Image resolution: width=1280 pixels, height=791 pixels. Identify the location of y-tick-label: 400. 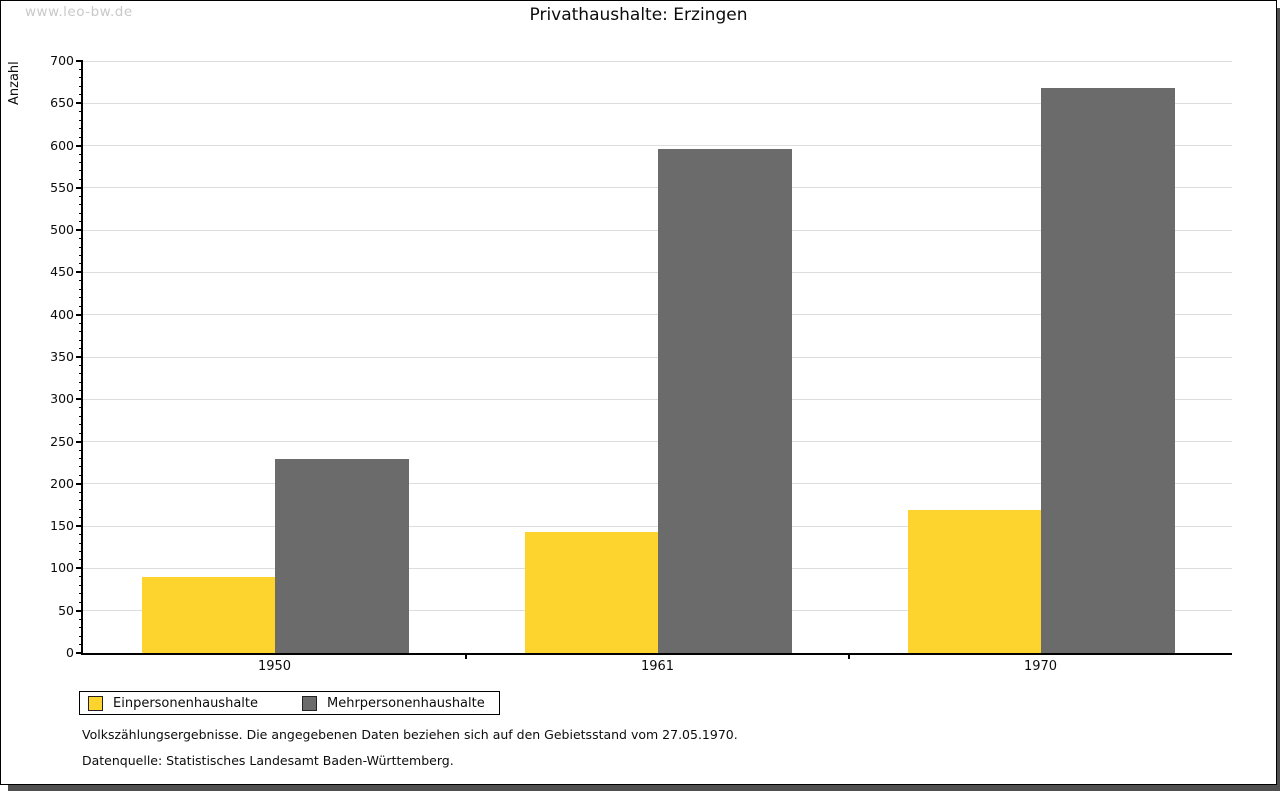
(62, 314).